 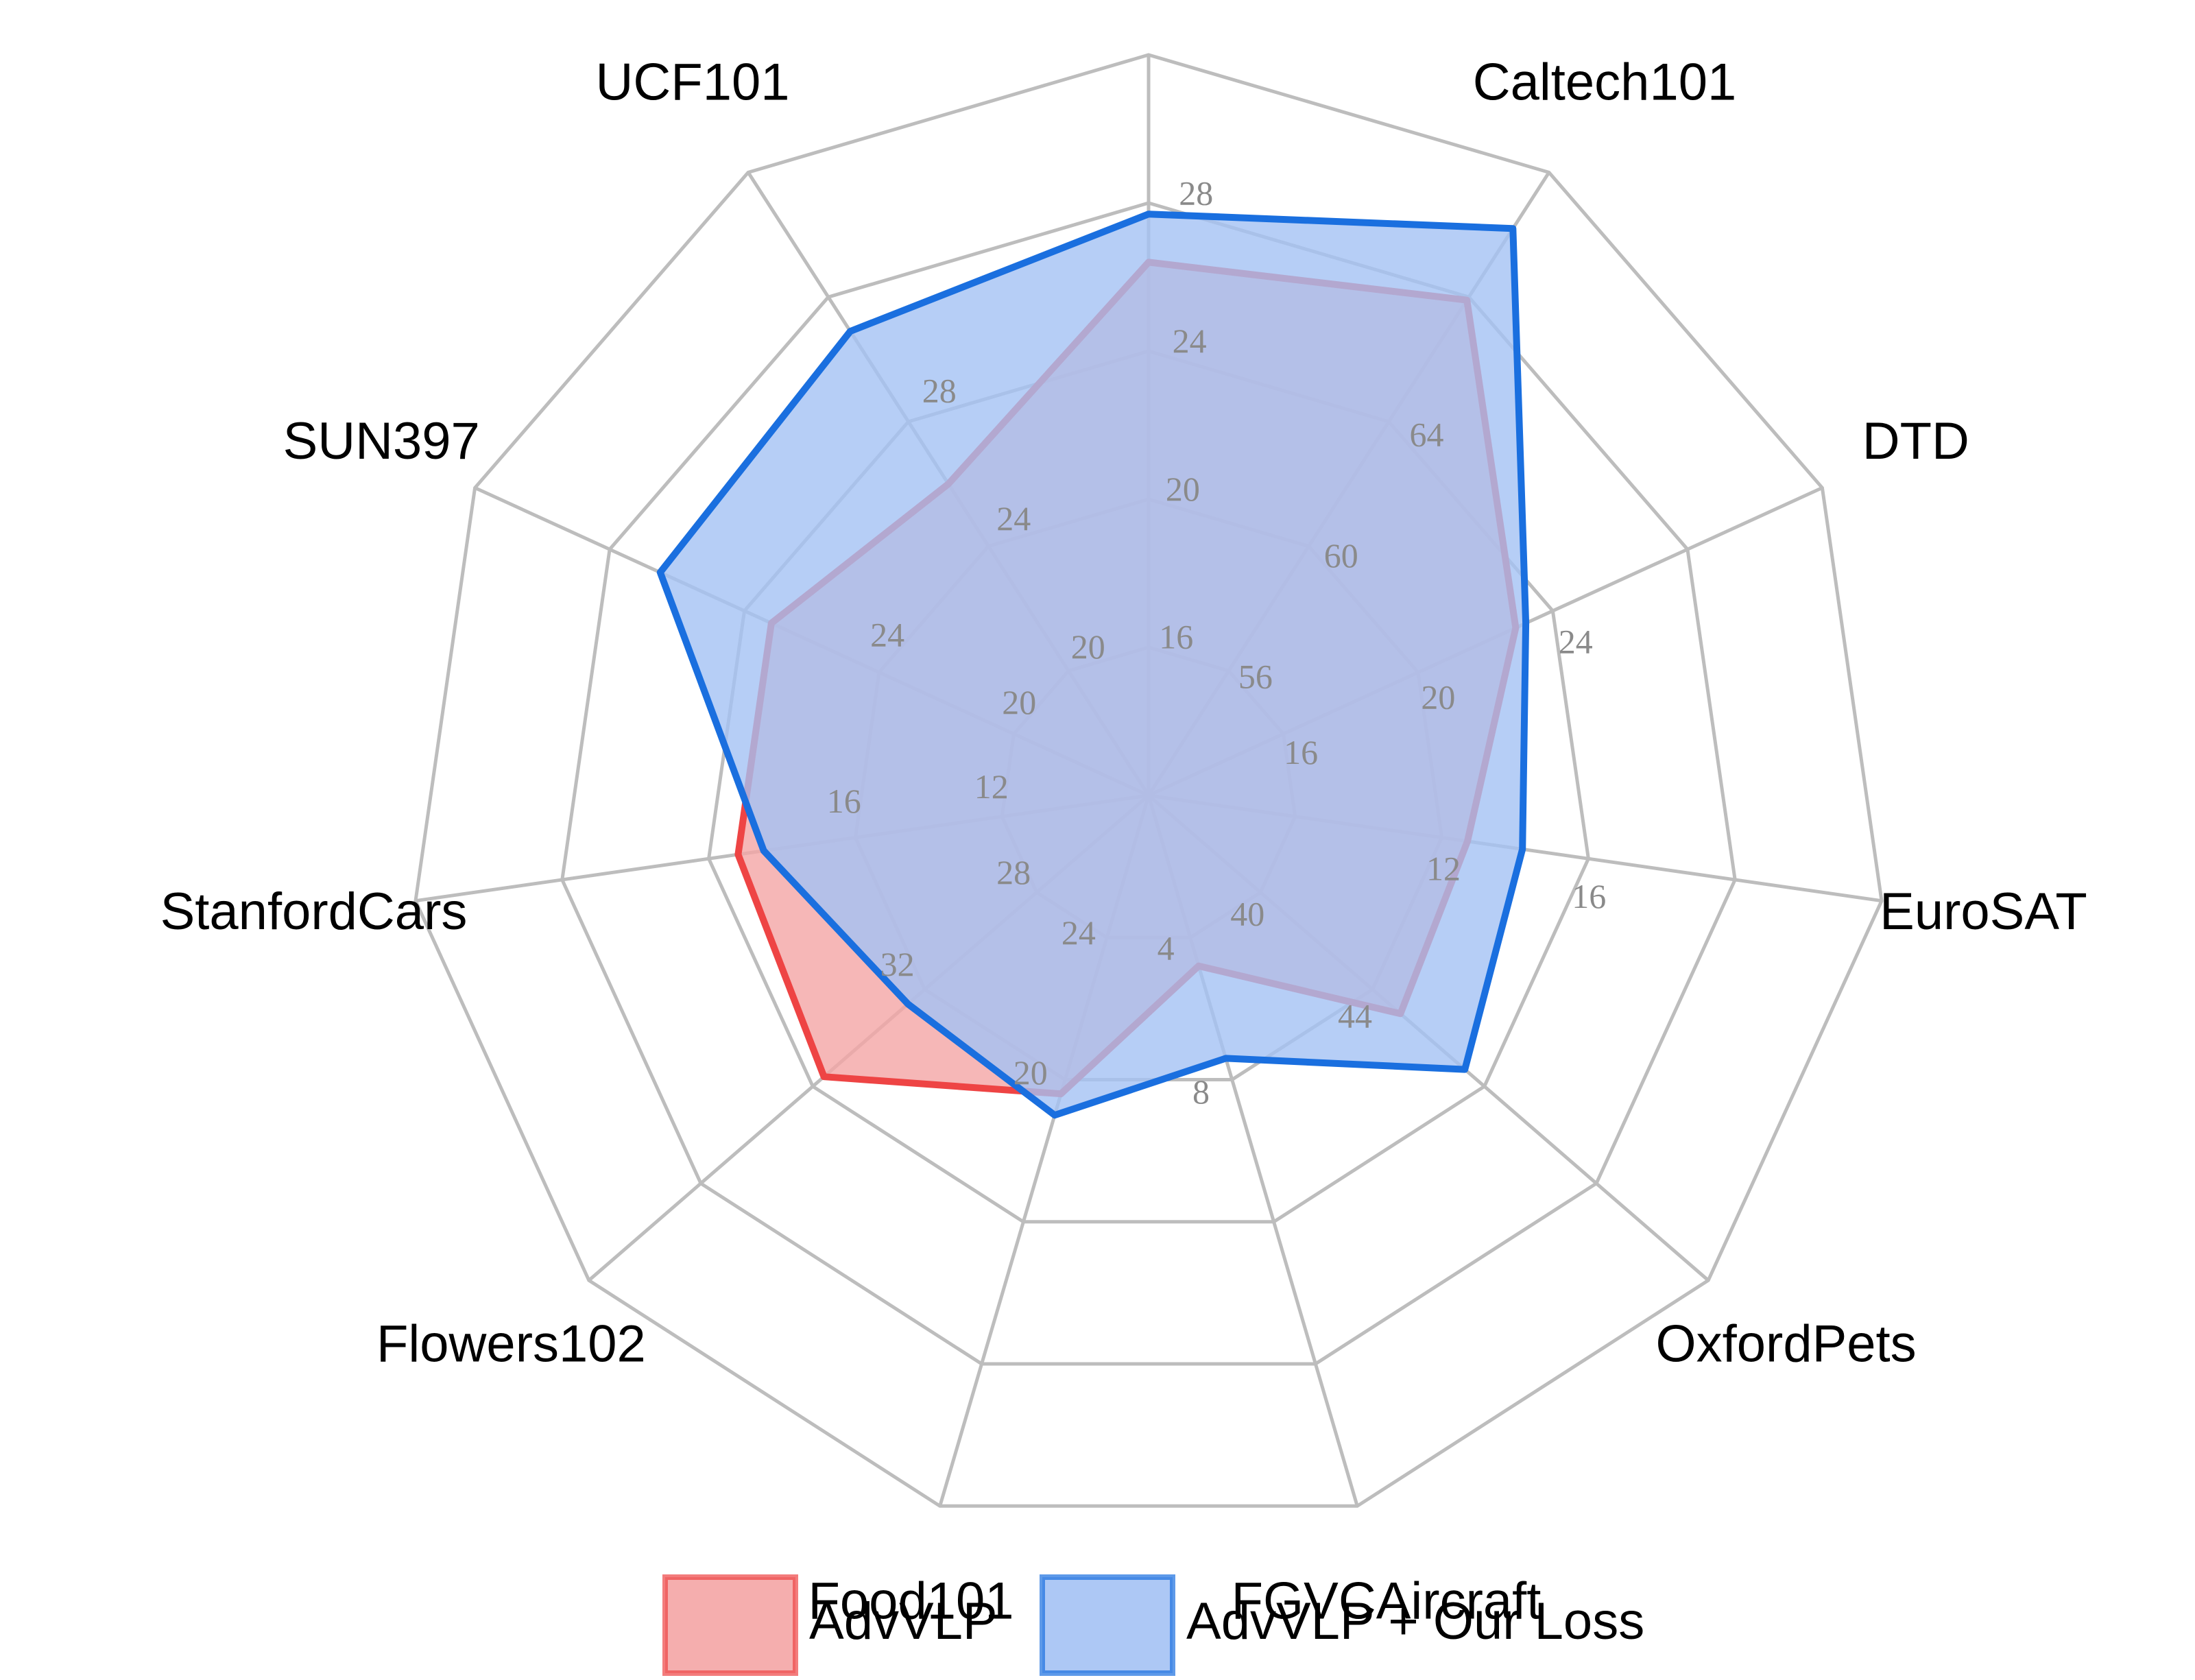 I want to click on axis-label-dtd: DTD, so click(x=1915, y=441).